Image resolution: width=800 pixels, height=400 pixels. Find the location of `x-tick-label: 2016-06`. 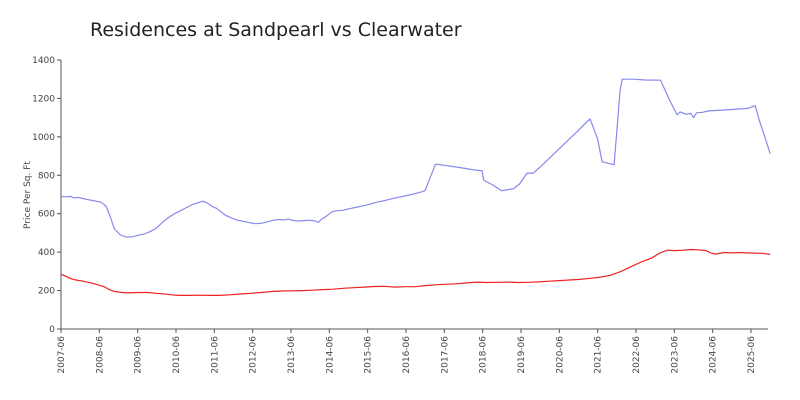

x-tick-label: 2016-06 is located at coordinates (407, 355).